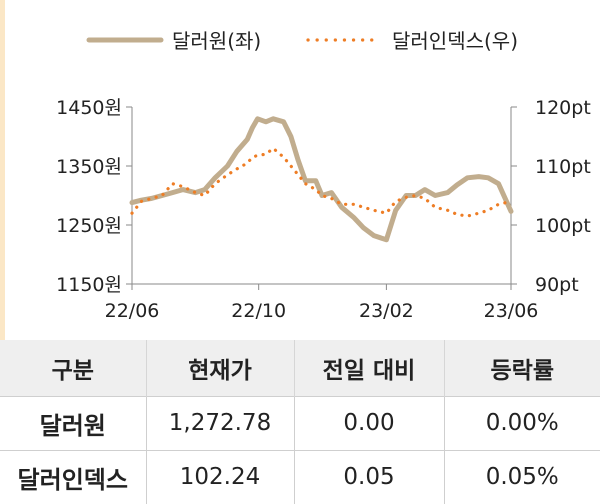 The height and width of the screenshot is (504, 600). Describe the element at coordinates (258, 311) in the screenshot. I see `x-tick-label: 22/10` at that location.